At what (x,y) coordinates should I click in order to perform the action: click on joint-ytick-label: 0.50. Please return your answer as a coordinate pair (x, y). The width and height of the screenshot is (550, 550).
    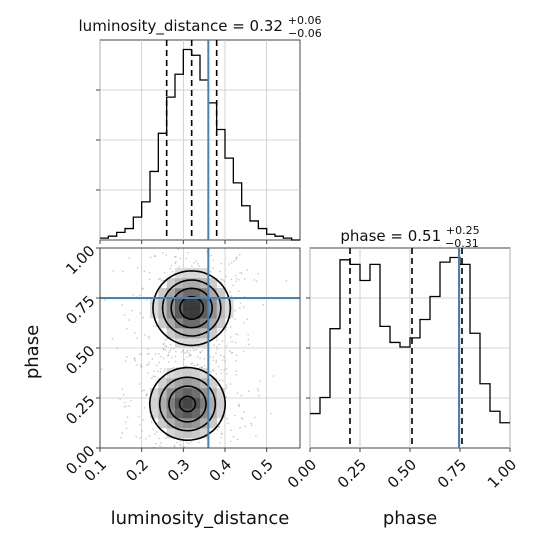
    Looking at the image, I should click on (80, 360).